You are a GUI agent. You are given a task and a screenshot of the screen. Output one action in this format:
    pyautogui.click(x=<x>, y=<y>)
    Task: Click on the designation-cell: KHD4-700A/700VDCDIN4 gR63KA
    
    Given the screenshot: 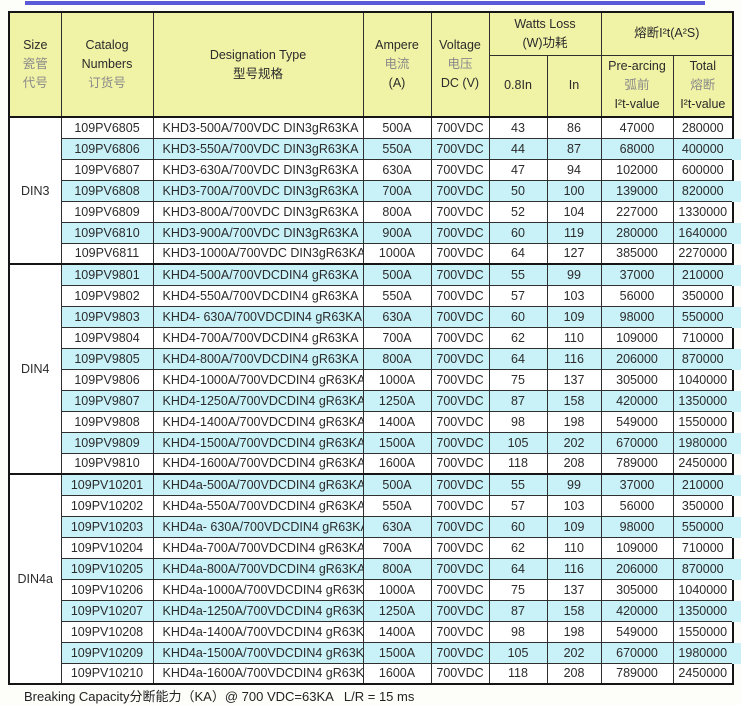 What is the action you would take?
    pyautogui.click(x=258, y=337)
    